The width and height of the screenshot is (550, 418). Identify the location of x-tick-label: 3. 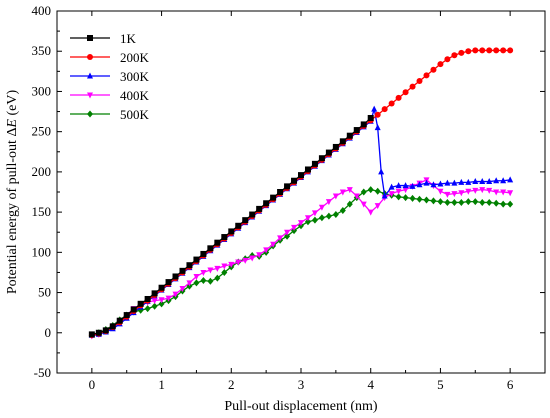
(301, 384).